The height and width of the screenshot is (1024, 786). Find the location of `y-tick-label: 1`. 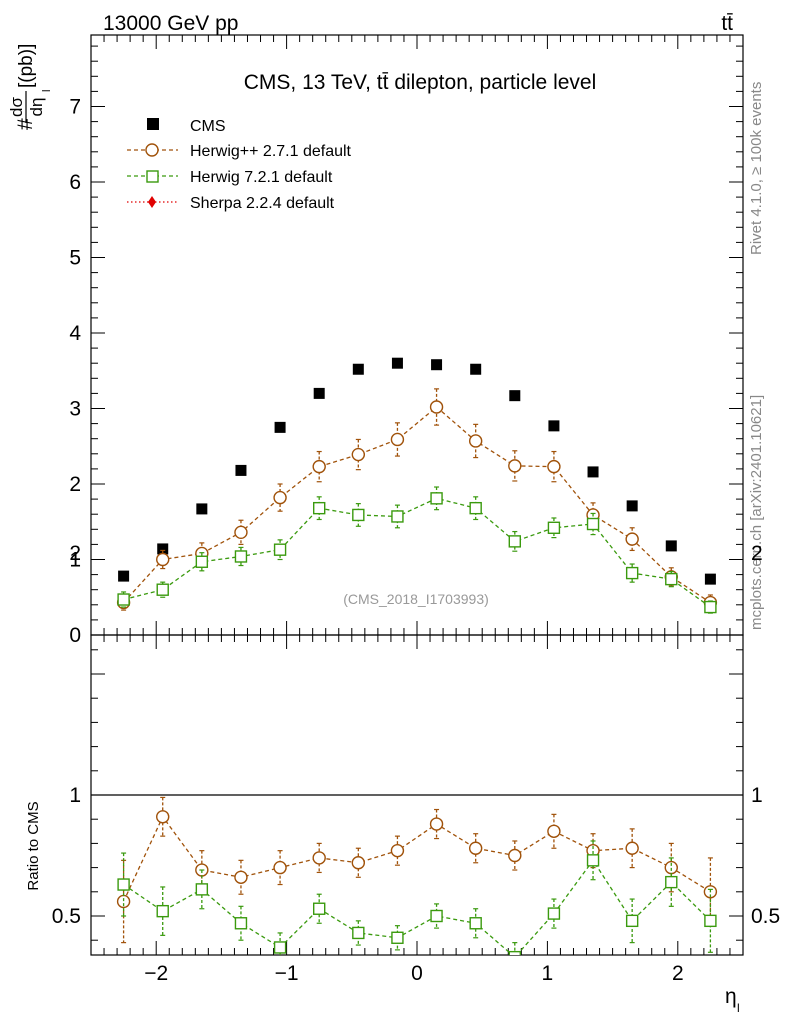

y-tick-label: 1 is located at coordinates (75, 560).